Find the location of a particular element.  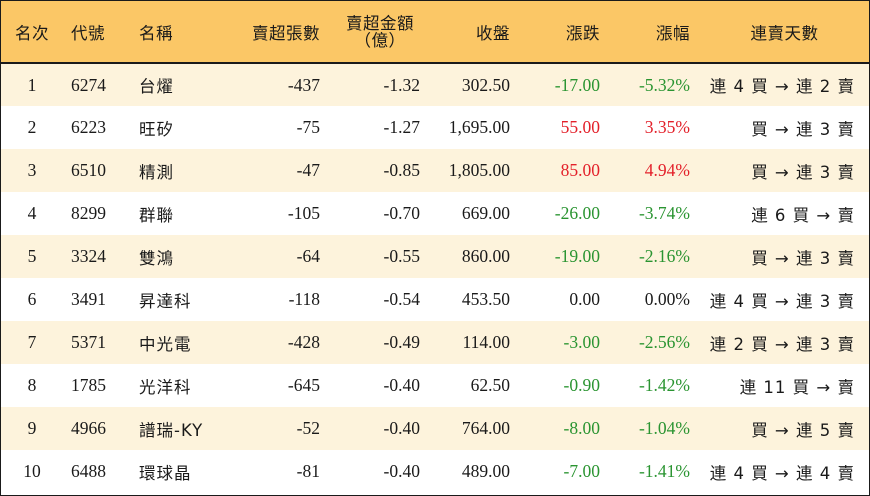

net-sell-amount-cell: -0.85 is located at coordinates (401, 170).